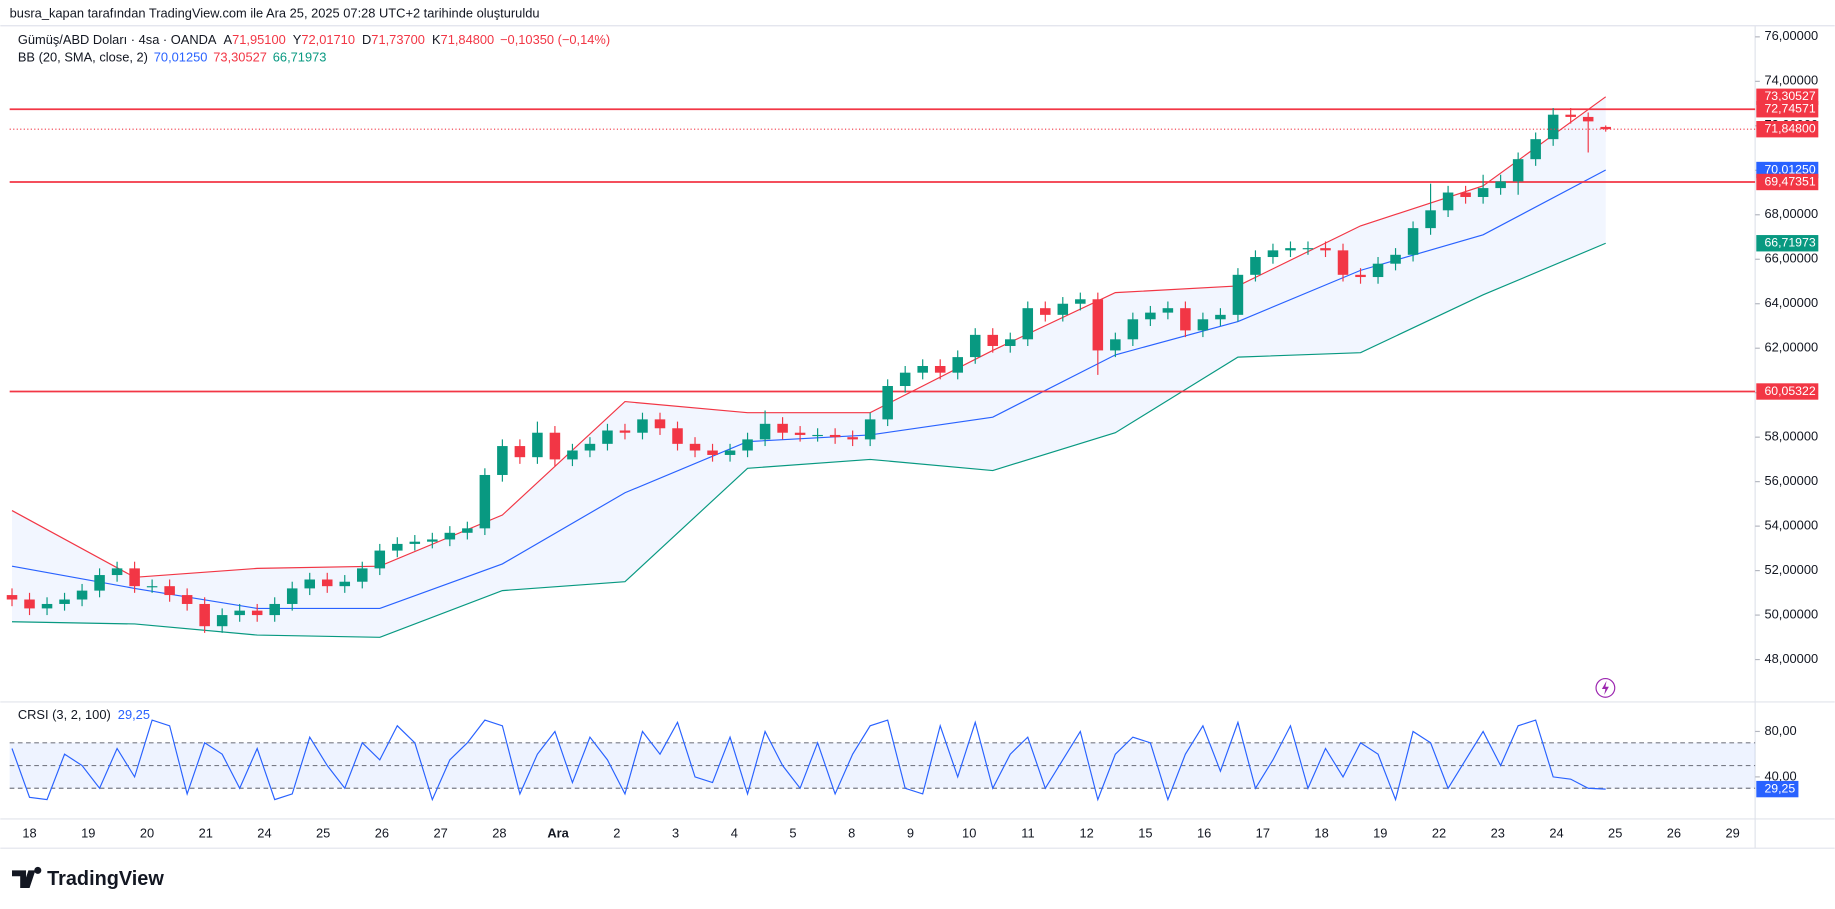 This screenshot has height=909, width=1835. I want to click on ohlc-key: K, so click(436, 39).